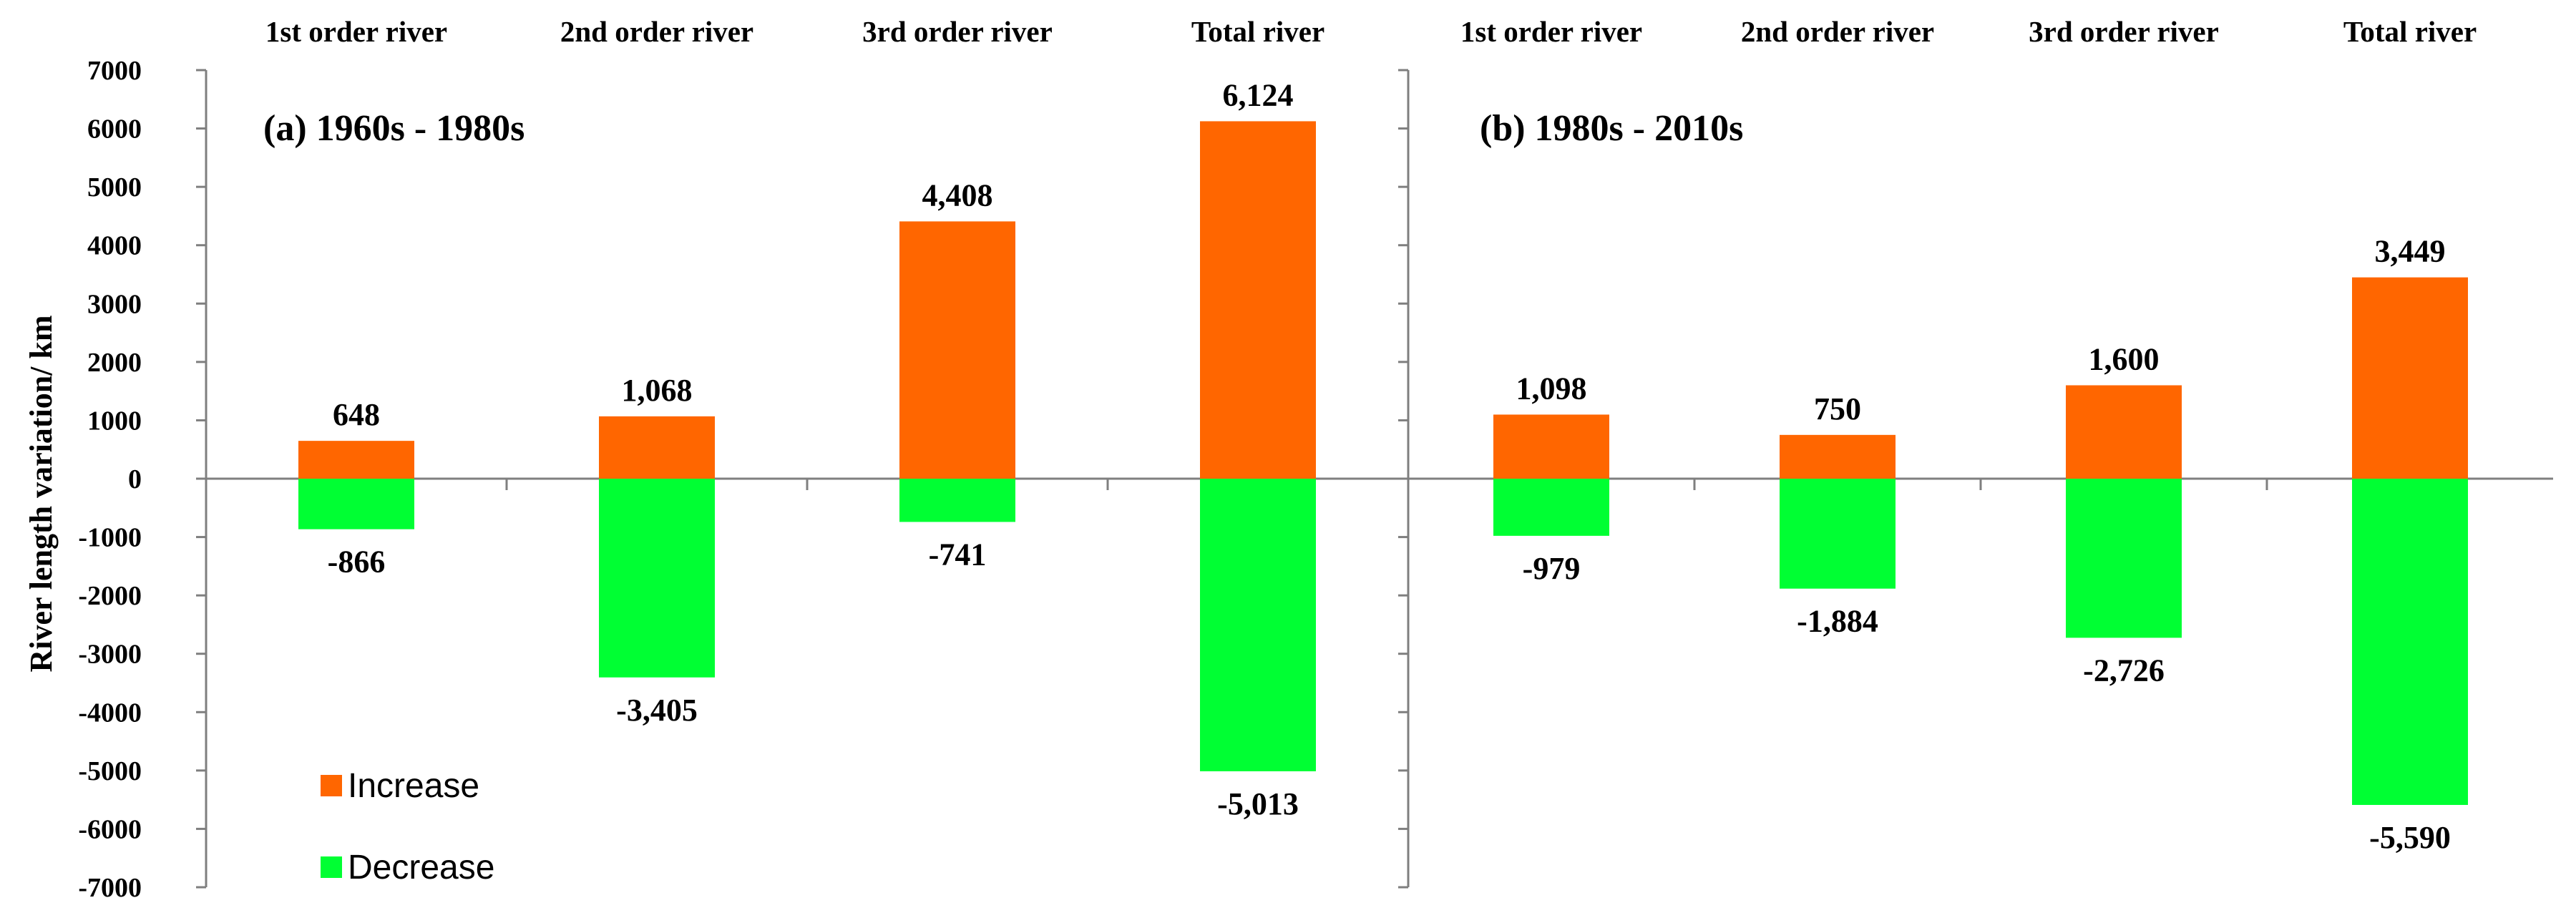  I want to click on y-tick-label: 0, so click(135, 479).